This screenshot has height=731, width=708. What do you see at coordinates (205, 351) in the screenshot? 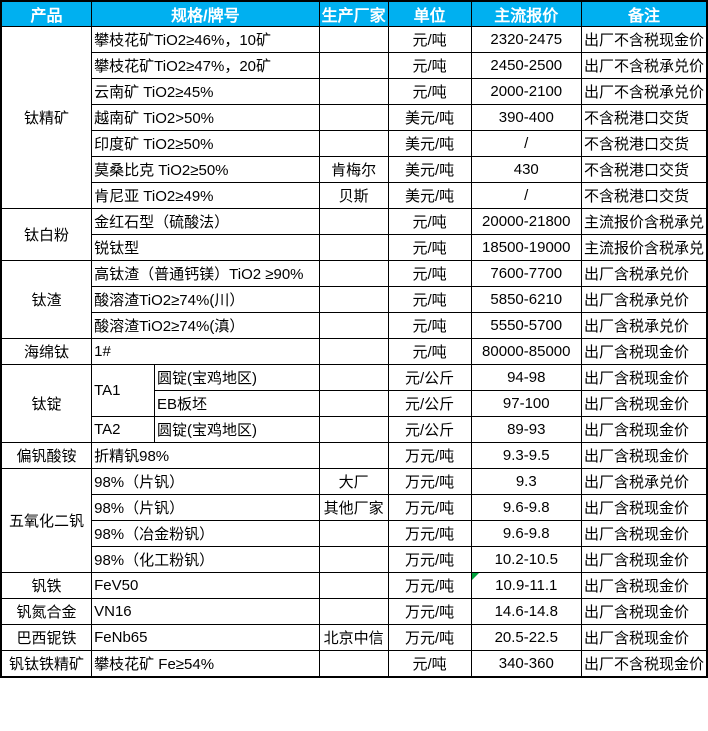
I see `spec-cell: 1#` at bounding box center [205, 351].